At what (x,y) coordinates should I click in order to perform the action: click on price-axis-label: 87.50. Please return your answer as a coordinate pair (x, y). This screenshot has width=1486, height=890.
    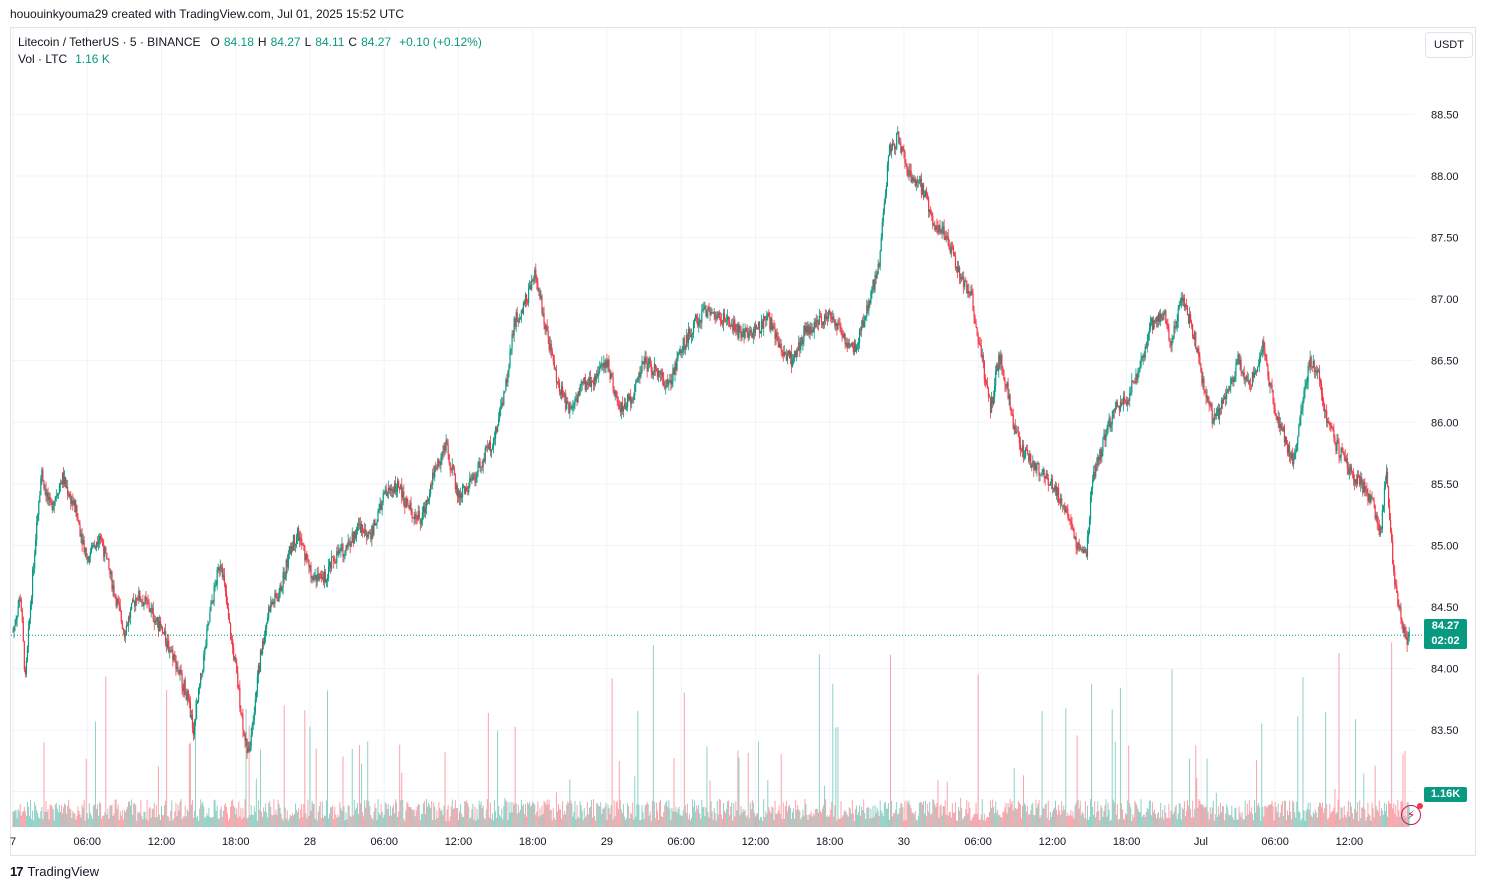
    Looking at the image, I should click on (1445, 239).